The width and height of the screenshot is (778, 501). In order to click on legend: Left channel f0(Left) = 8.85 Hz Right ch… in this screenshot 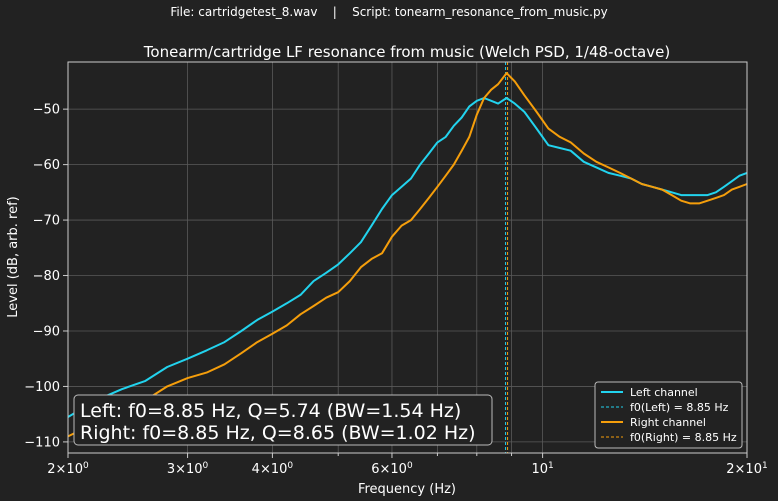, I will do `click(668, 415)`.